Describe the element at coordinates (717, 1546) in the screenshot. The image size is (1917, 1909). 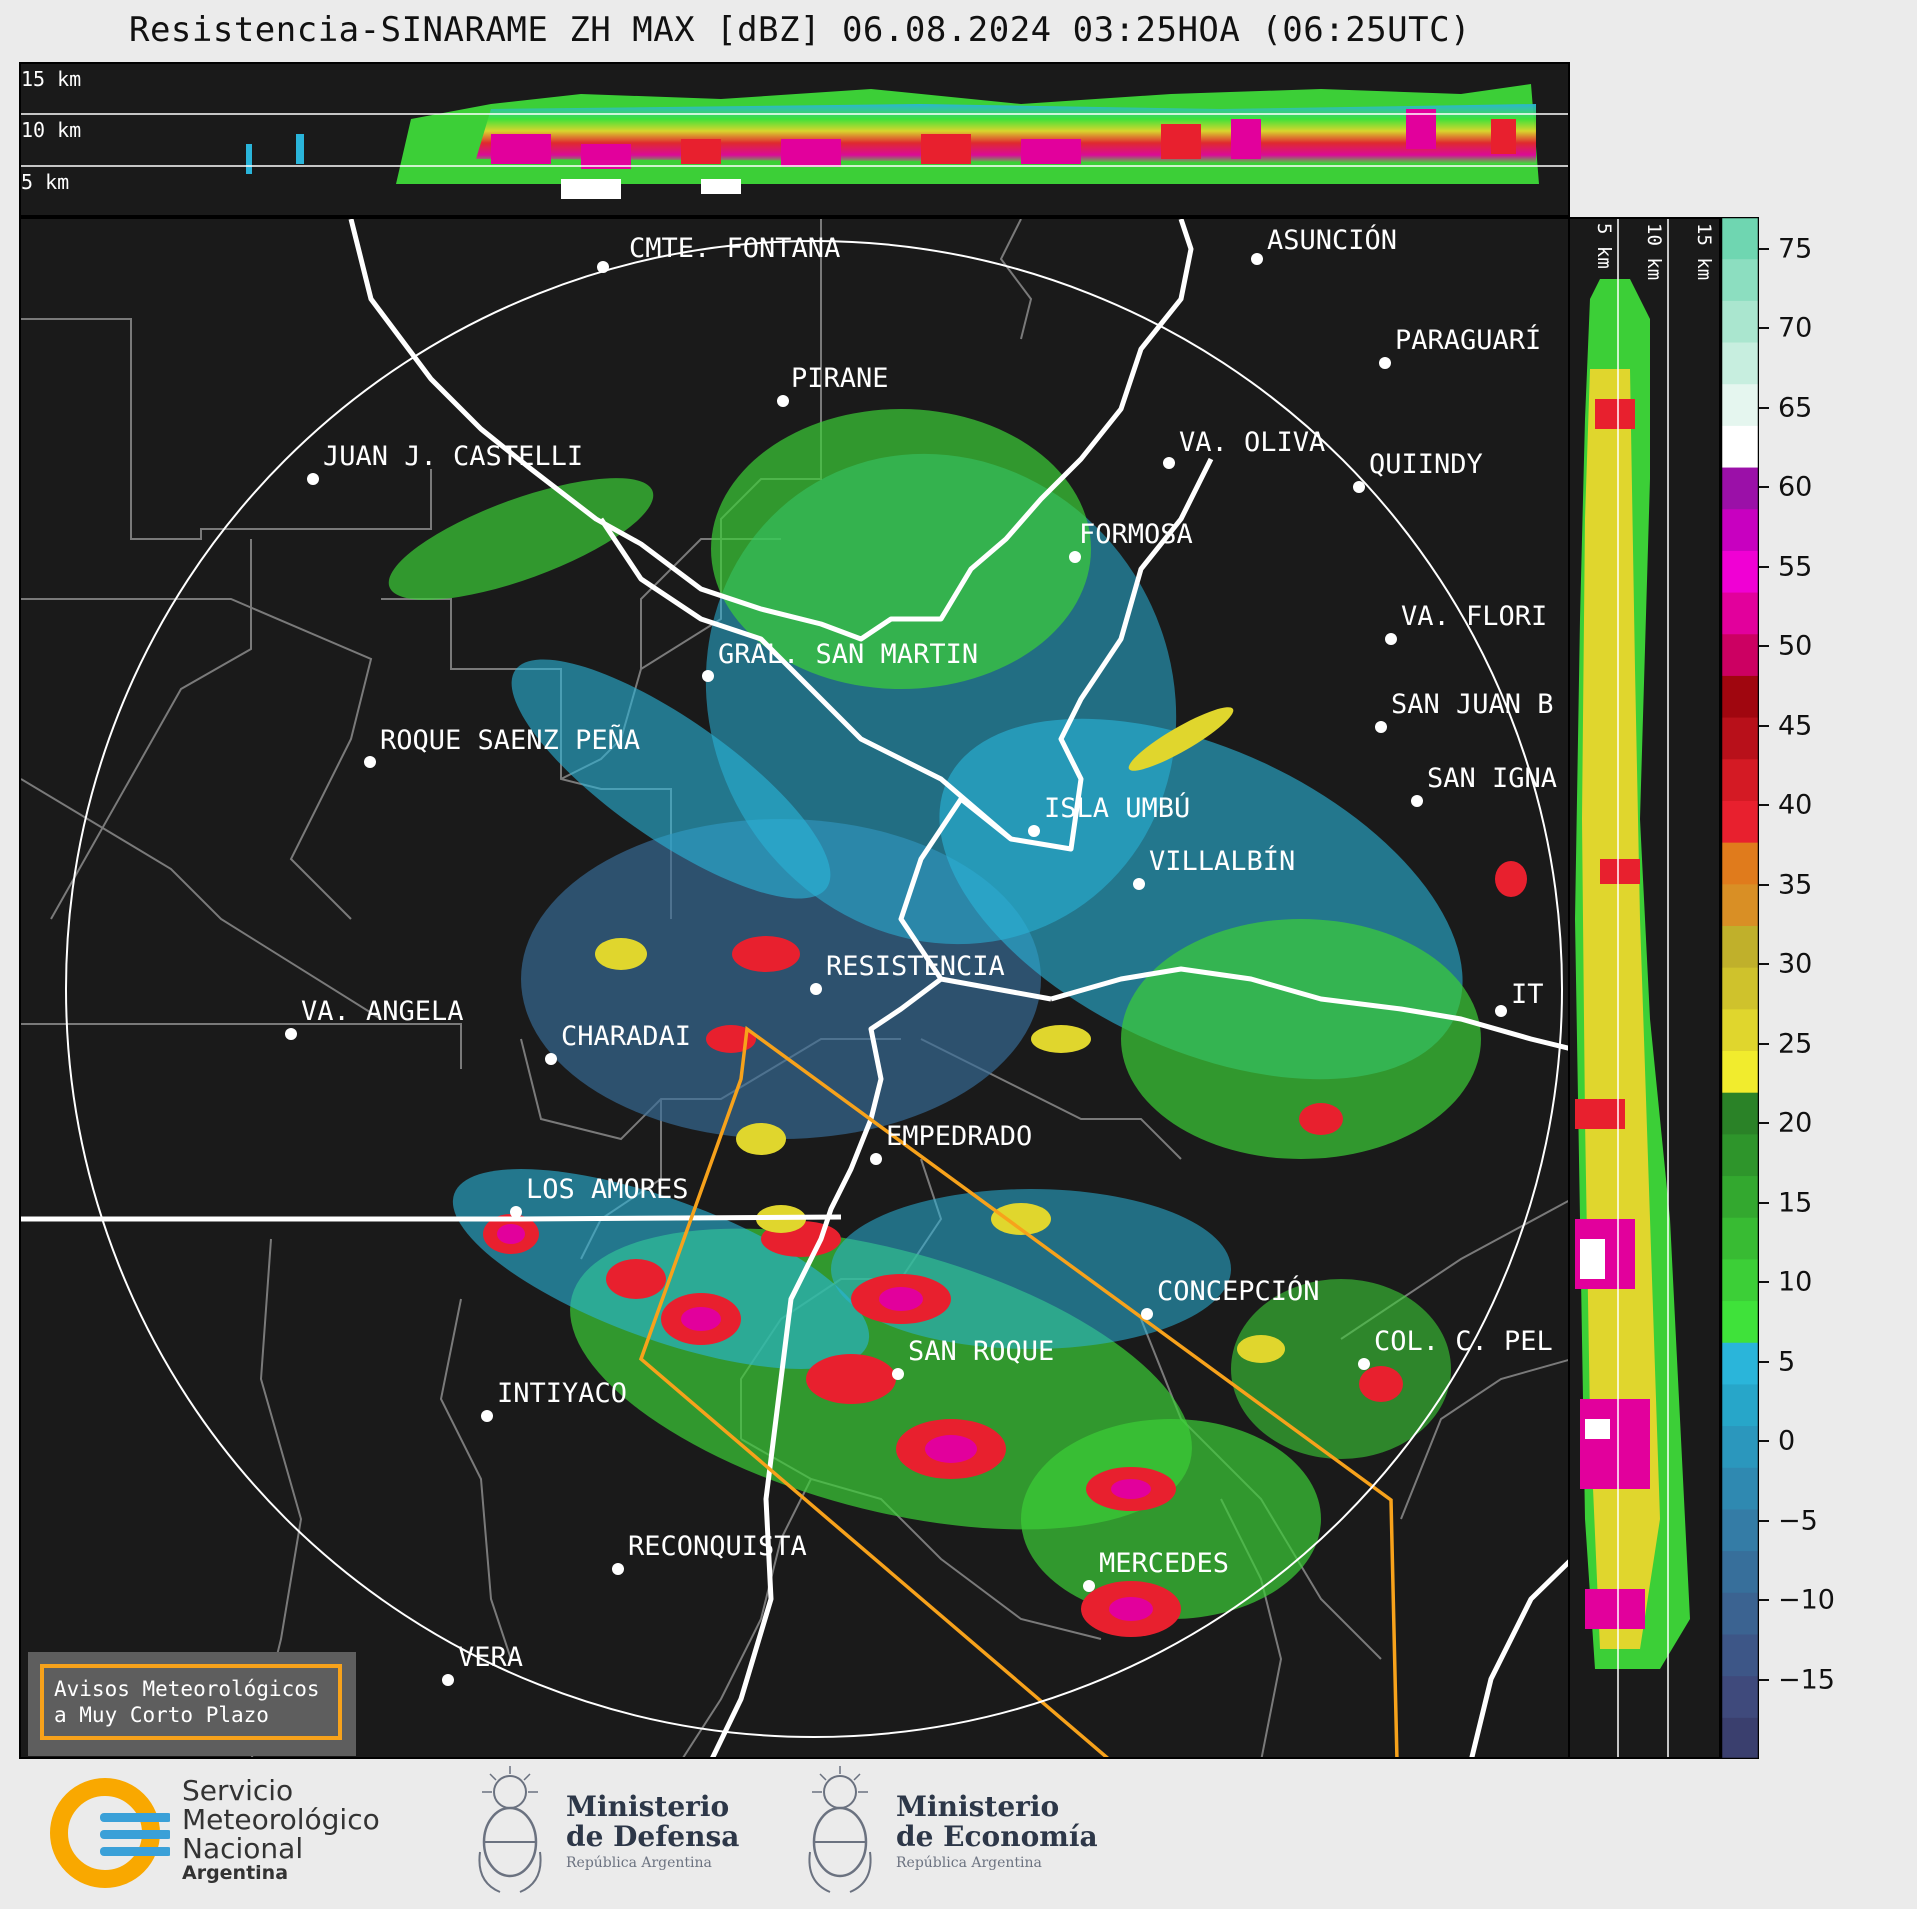
I see `place-label: RECONQUISTA` at that location.